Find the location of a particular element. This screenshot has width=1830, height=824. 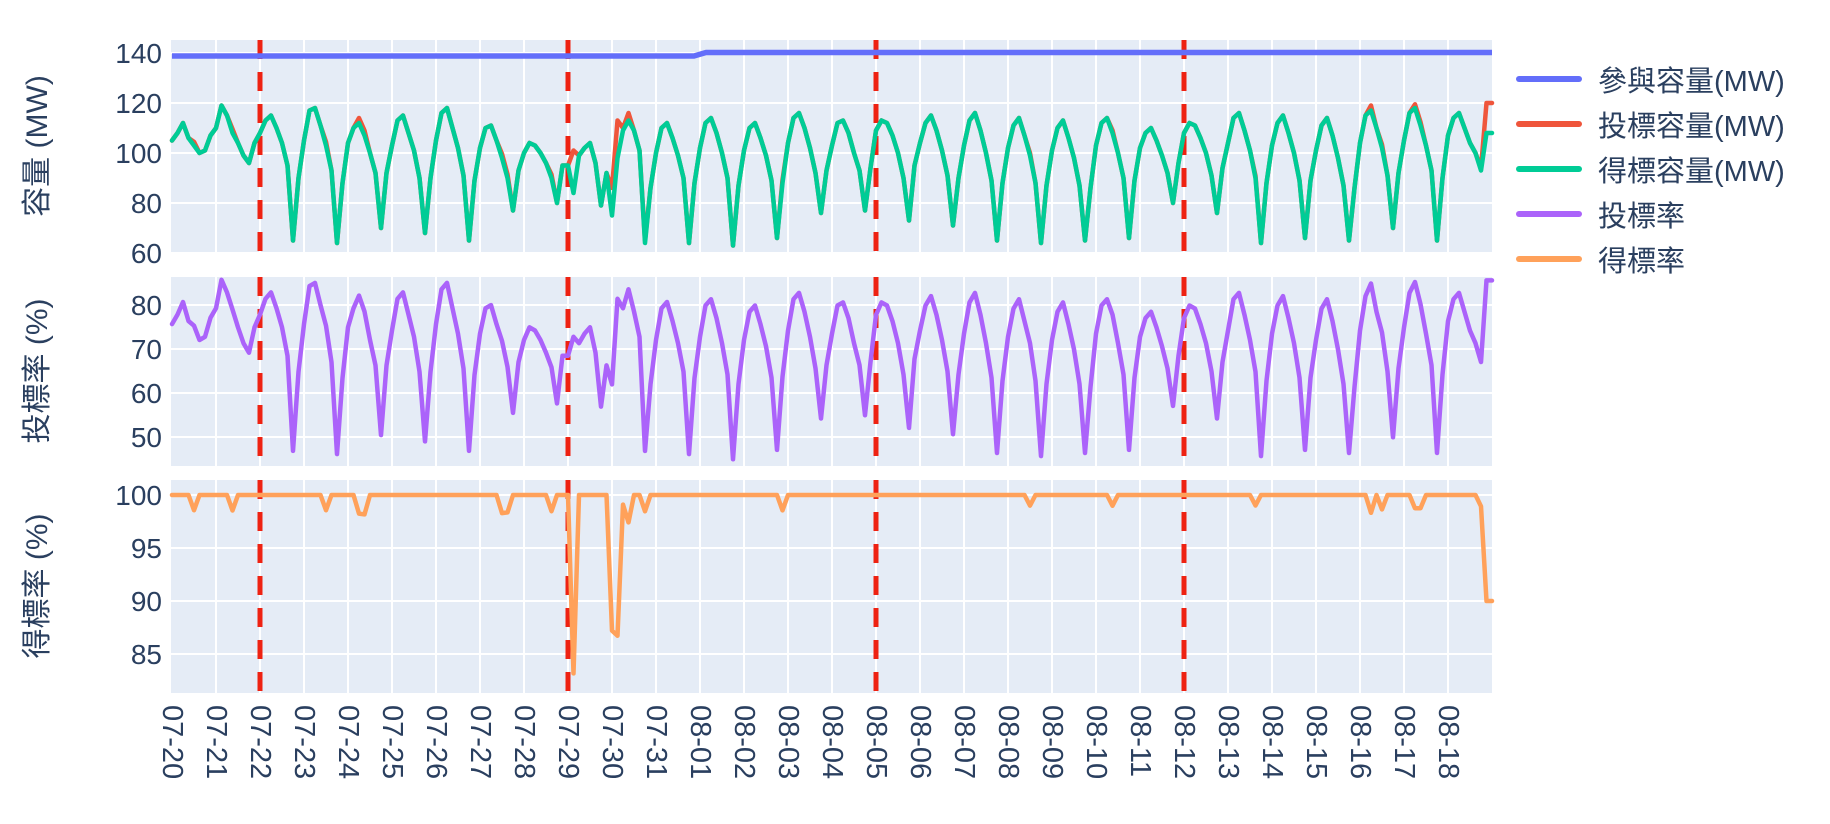

svg-text: 08-05 is located at coordinates (876, 742).